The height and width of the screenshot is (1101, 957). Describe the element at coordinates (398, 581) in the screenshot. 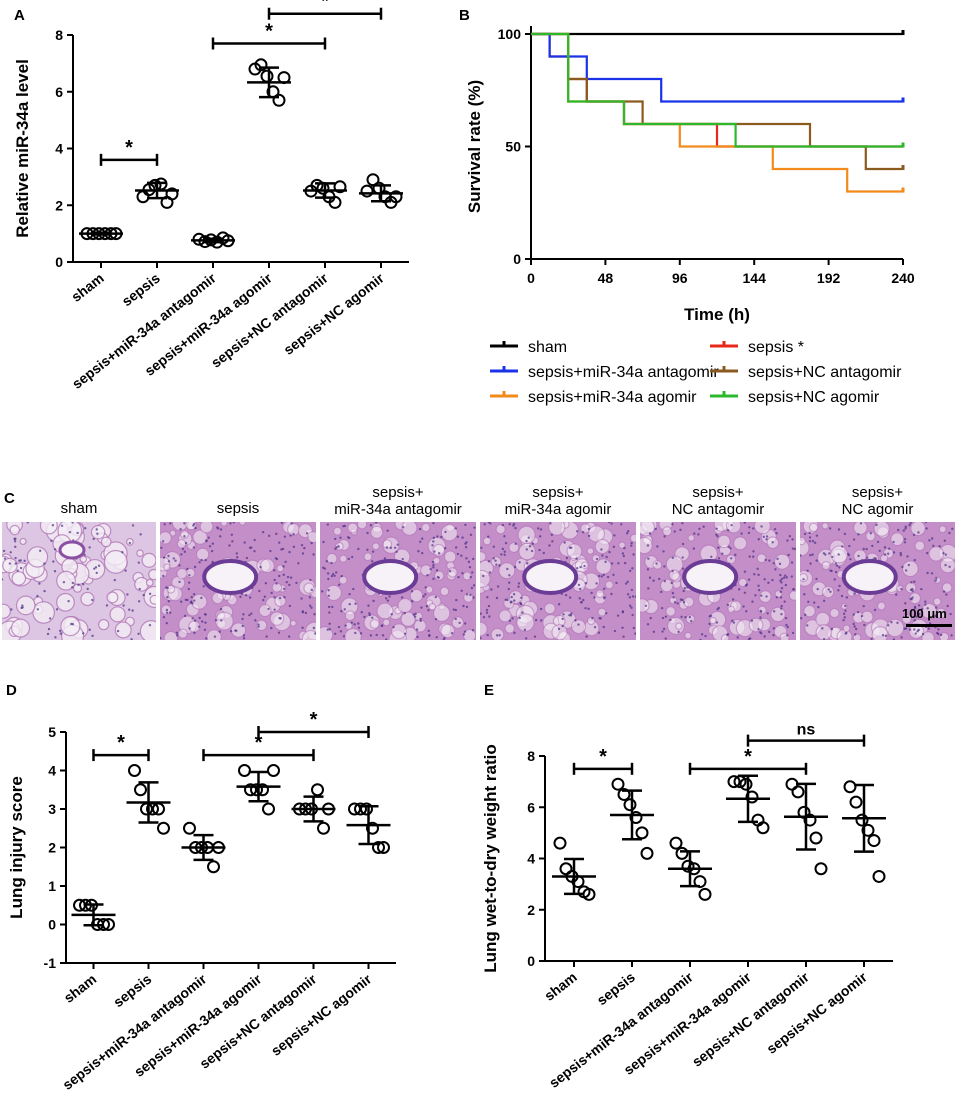

I see `tissue-texture` at that location.